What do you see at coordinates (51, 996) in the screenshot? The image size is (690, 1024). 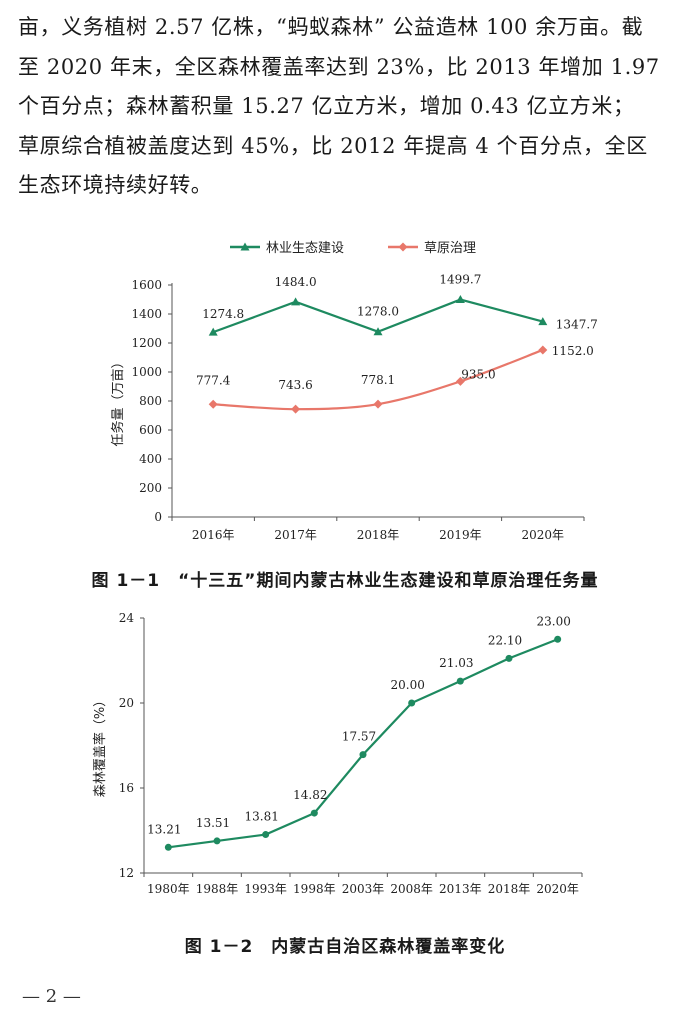 I see `page-number: — 2 —` at bounding box center [51, 996].